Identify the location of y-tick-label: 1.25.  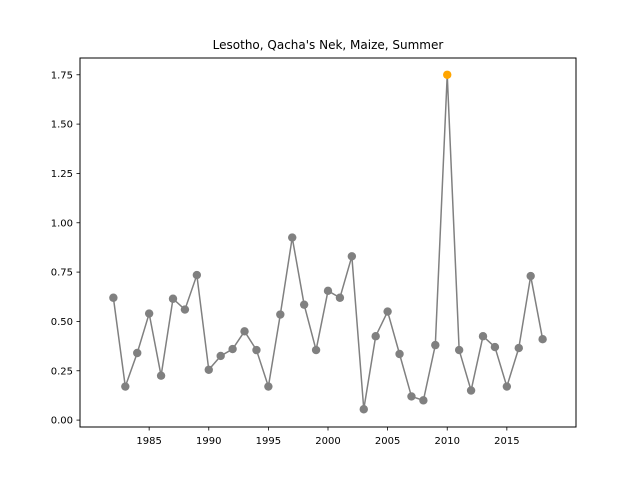
(62, 174).